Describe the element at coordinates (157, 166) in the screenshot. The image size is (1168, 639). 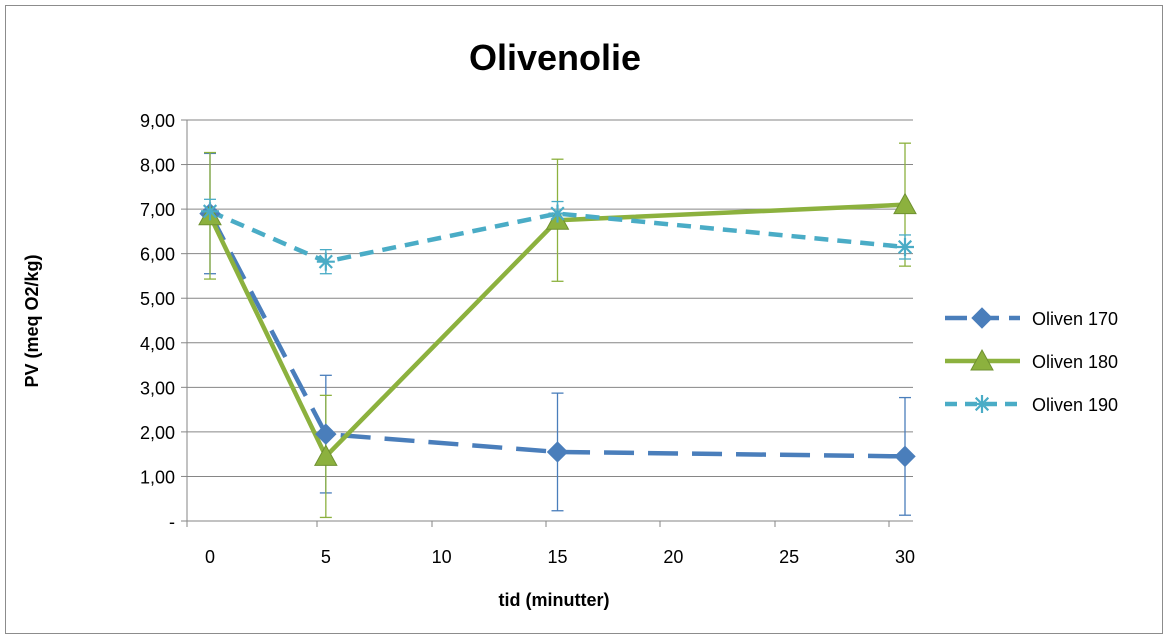
I see `y-tick-label: 8,00` at that location.